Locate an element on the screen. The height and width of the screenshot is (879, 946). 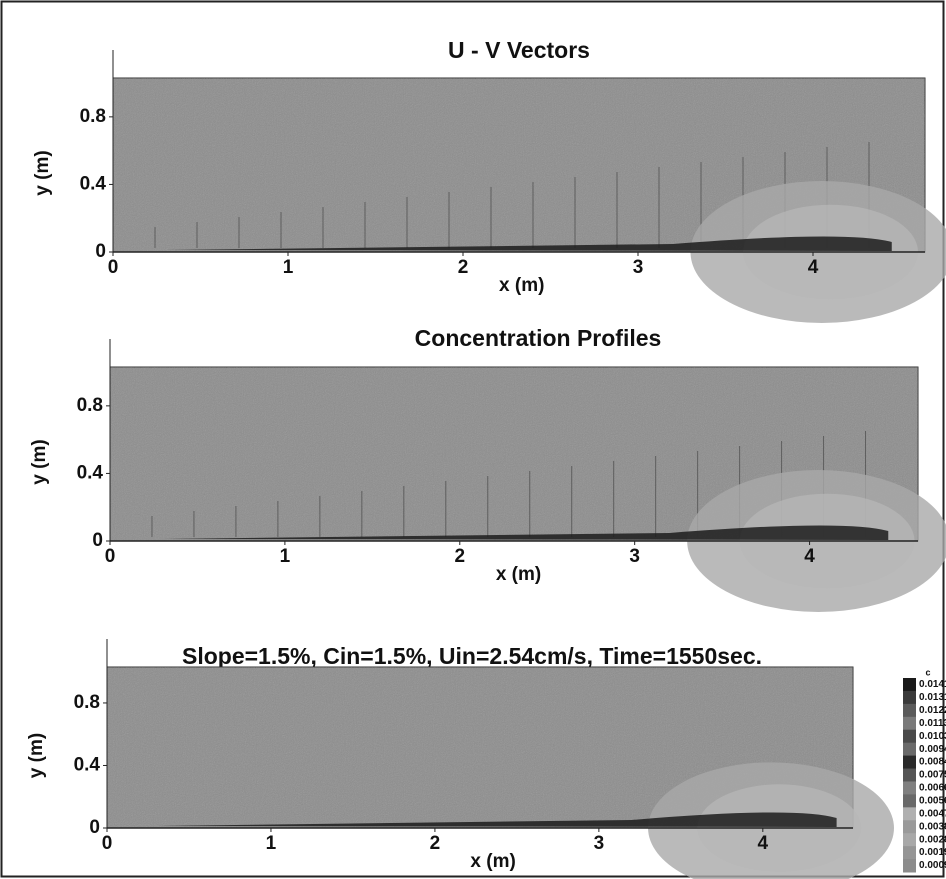
colorbar-label: 0.0056 is located at coordinates (932, 801).